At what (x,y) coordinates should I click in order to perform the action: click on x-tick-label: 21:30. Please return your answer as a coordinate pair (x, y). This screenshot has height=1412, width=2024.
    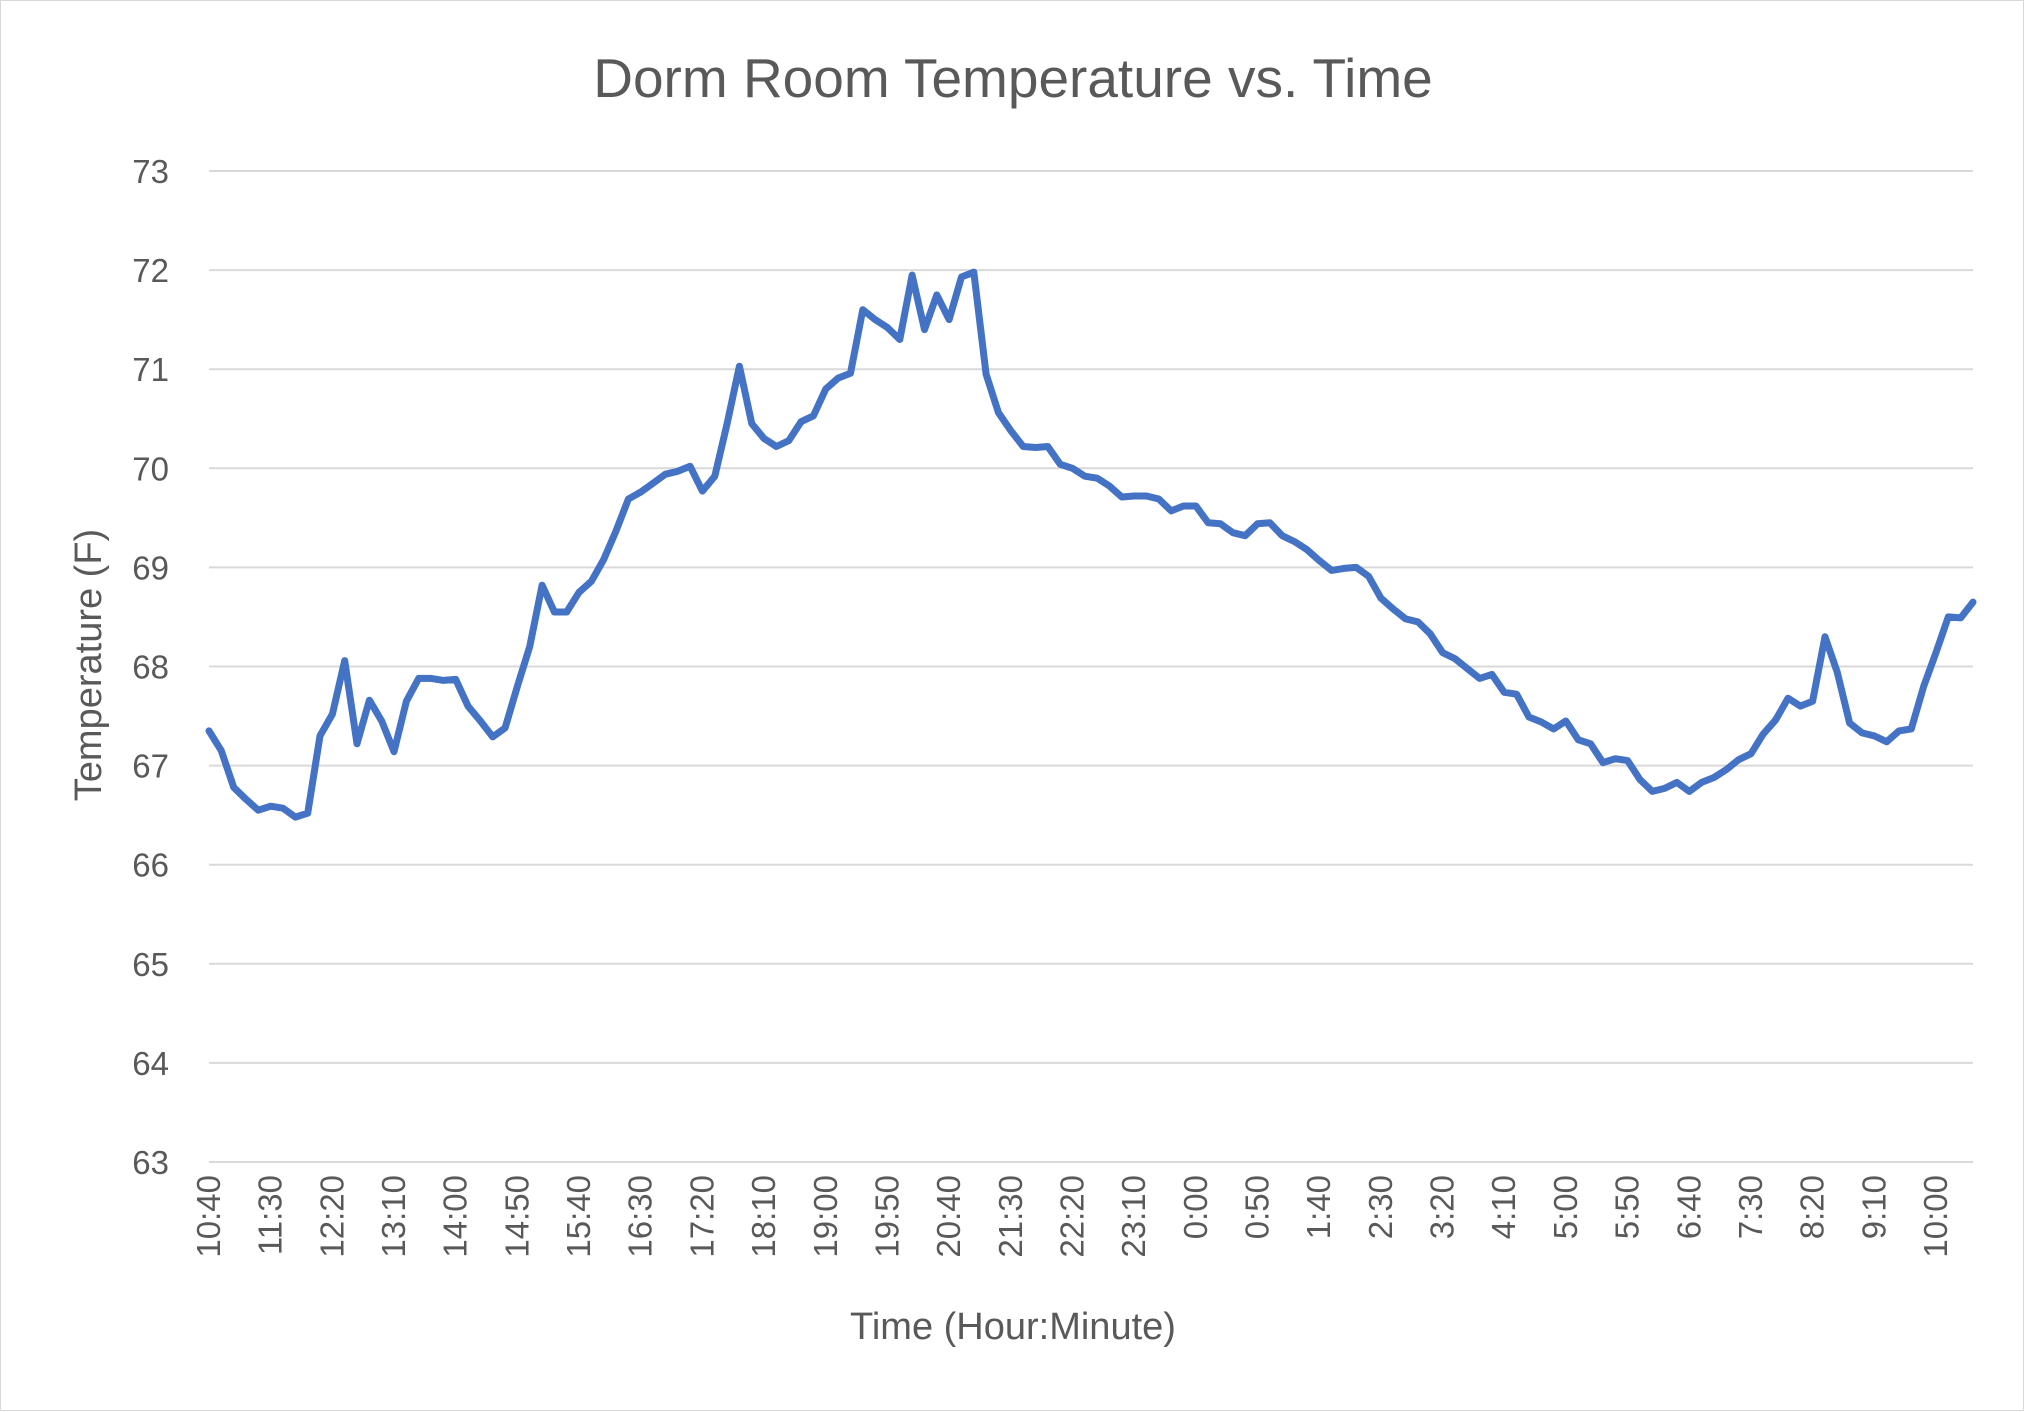
    Looking at the image, I should click on (1010, 1216).